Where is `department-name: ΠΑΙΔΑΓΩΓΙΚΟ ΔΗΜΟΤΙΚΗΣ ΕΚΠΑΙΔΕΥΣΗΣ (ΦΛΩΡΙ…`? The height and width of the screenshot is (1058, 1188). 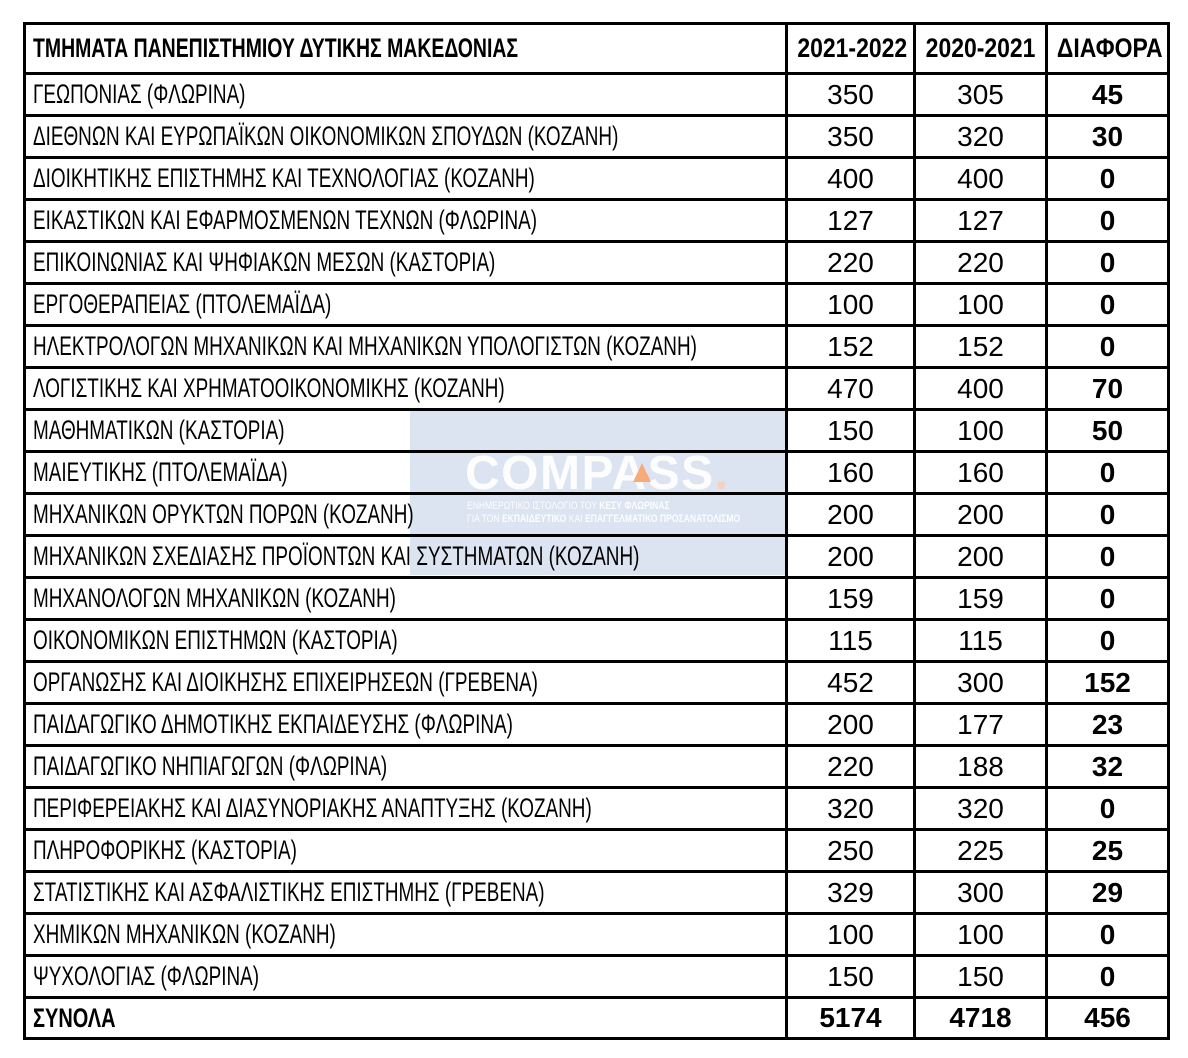
department-name: ΠΑΙΔΑΓΩΓΙΚΟ ΔΗΜΟΤΙΚΗΣ ΕΚΠΑΙΔΕΥΣΗΣ (ΦΛΩΡΙ… is located at coordinates (273, 724).